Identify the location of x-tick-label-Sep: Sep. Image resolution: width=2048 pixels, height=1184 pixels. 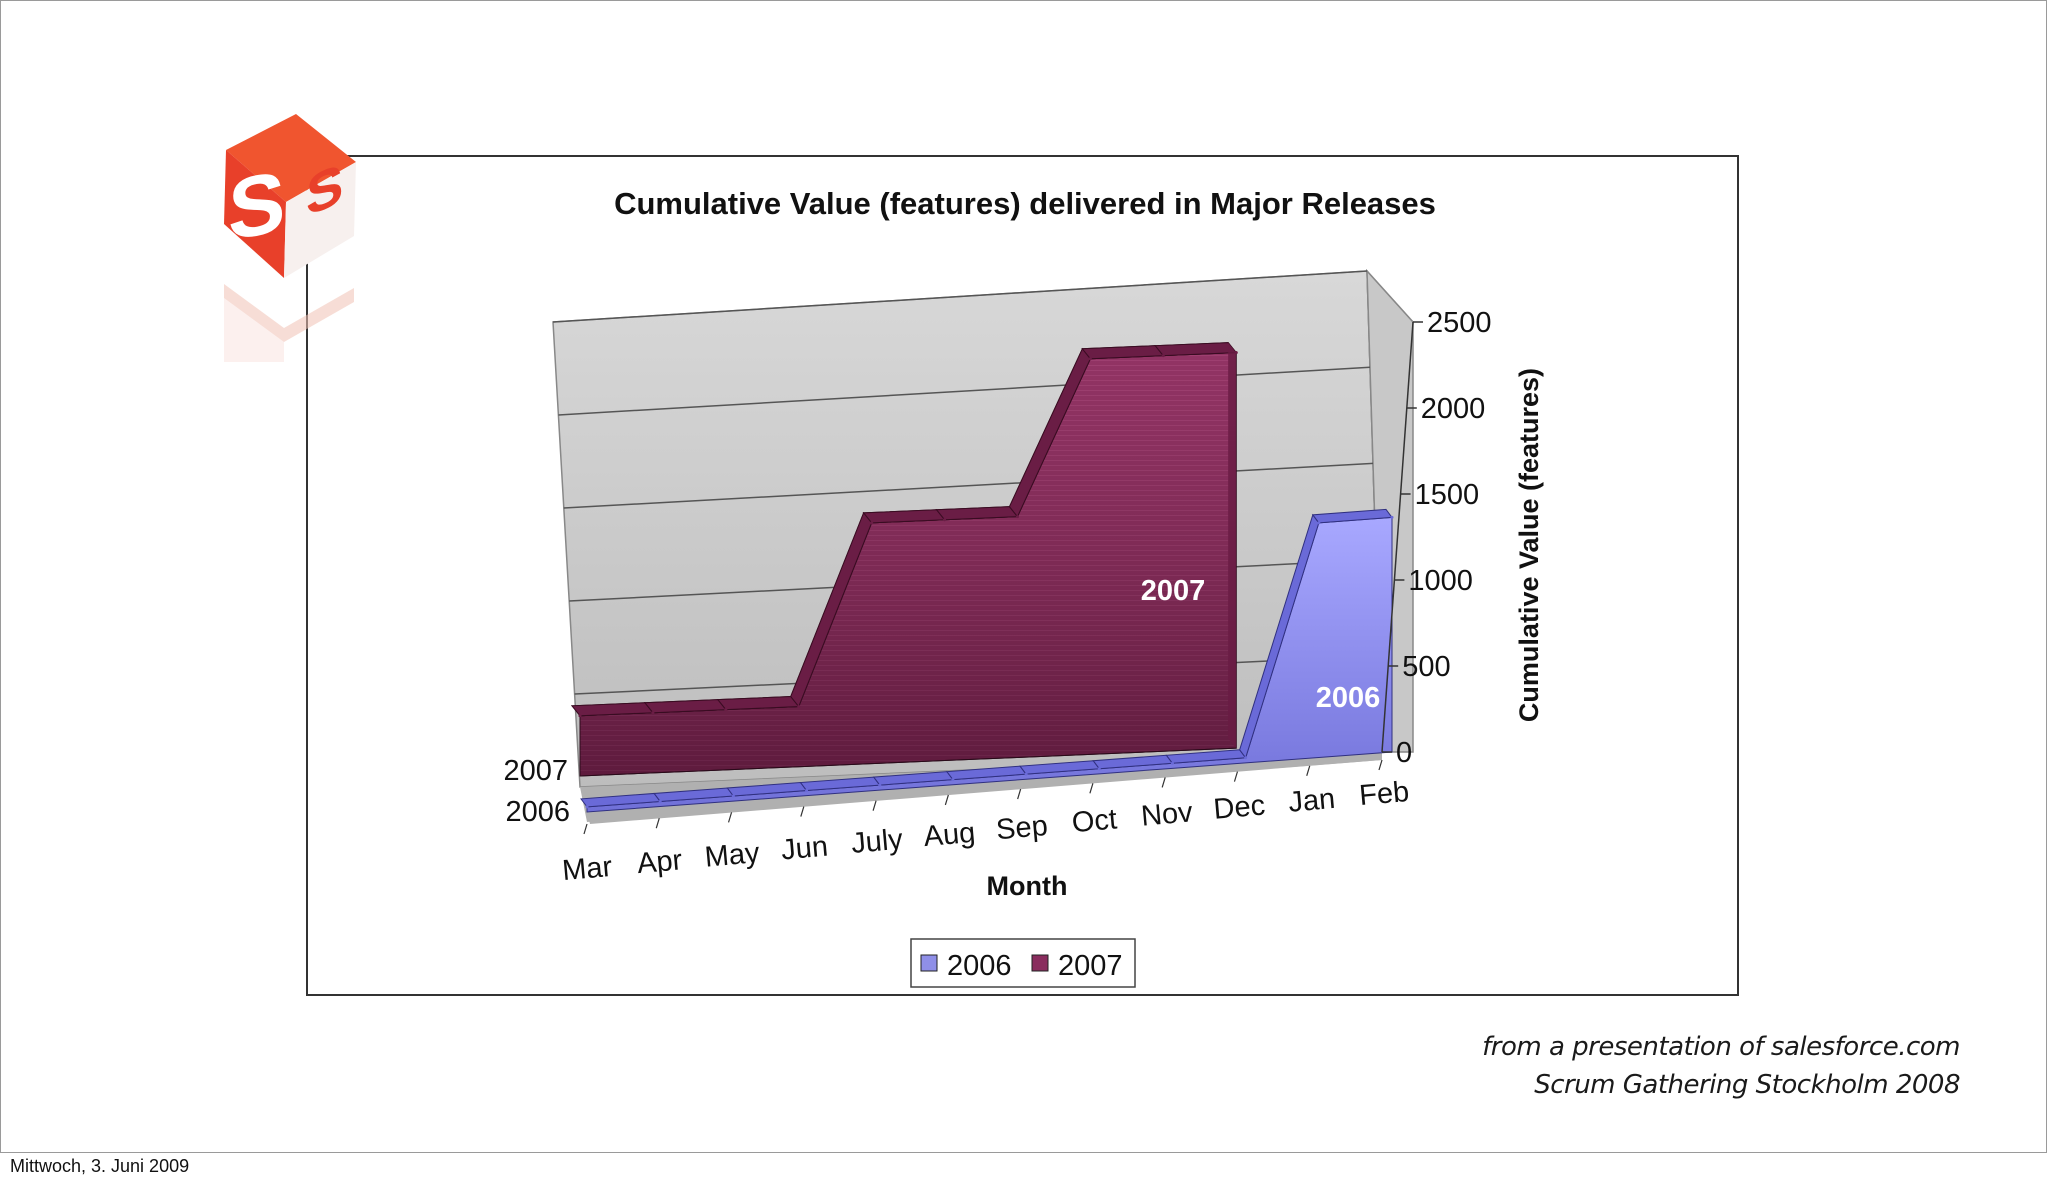
(1022, 828).